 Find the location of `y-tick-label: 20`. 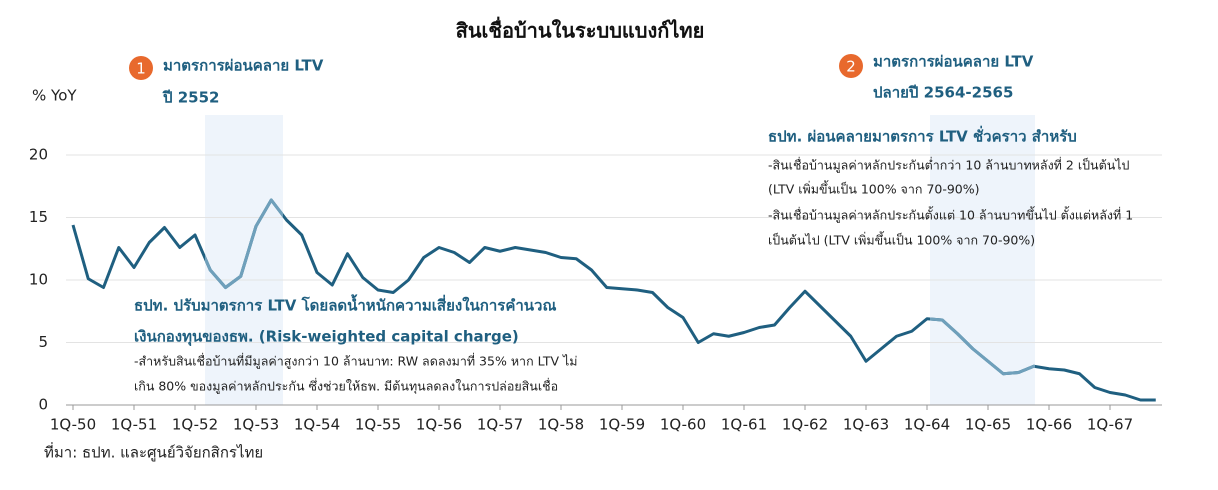

y-tick-label: 20 is located at coordinates (38, 155).